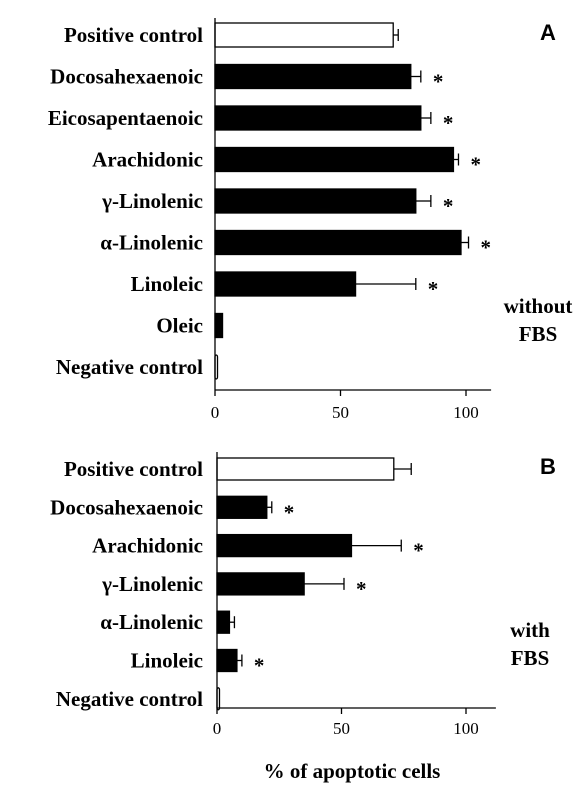  Describe the element at coordinates (352, 771) in the screenshot. I see `x-axis-label: % of apoptotic cells` at that location.